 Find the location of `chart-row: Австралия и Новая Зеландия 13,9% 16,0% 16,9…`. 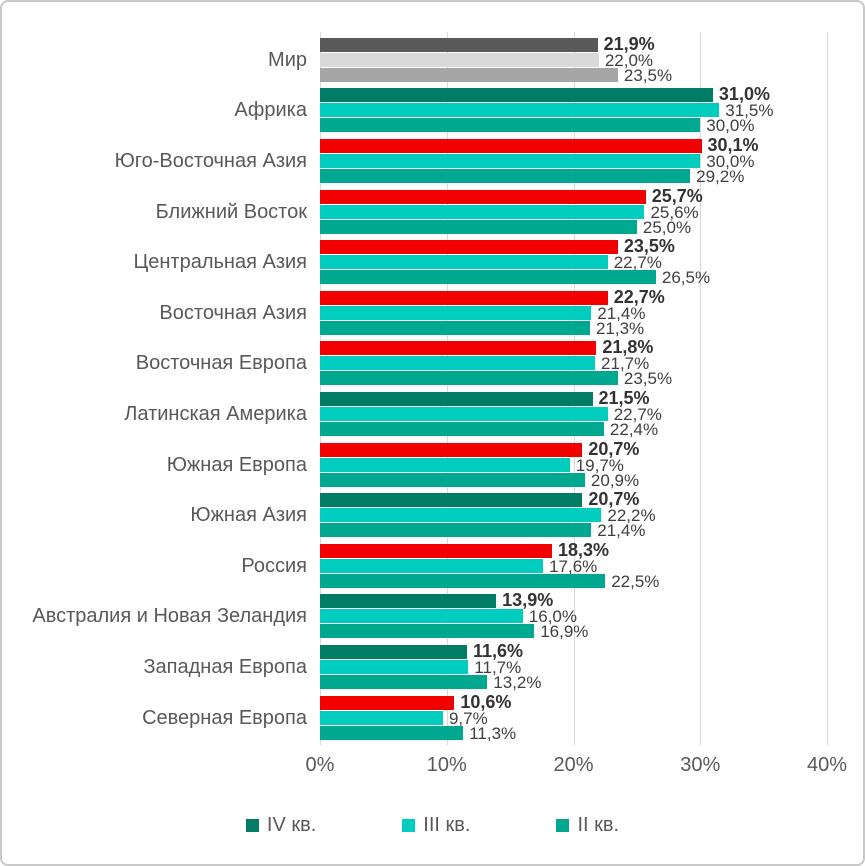

chart-row: Австралия и Новая Зеландия 13,9% 16,0% 16,9… is located at coordinates (414, 617).